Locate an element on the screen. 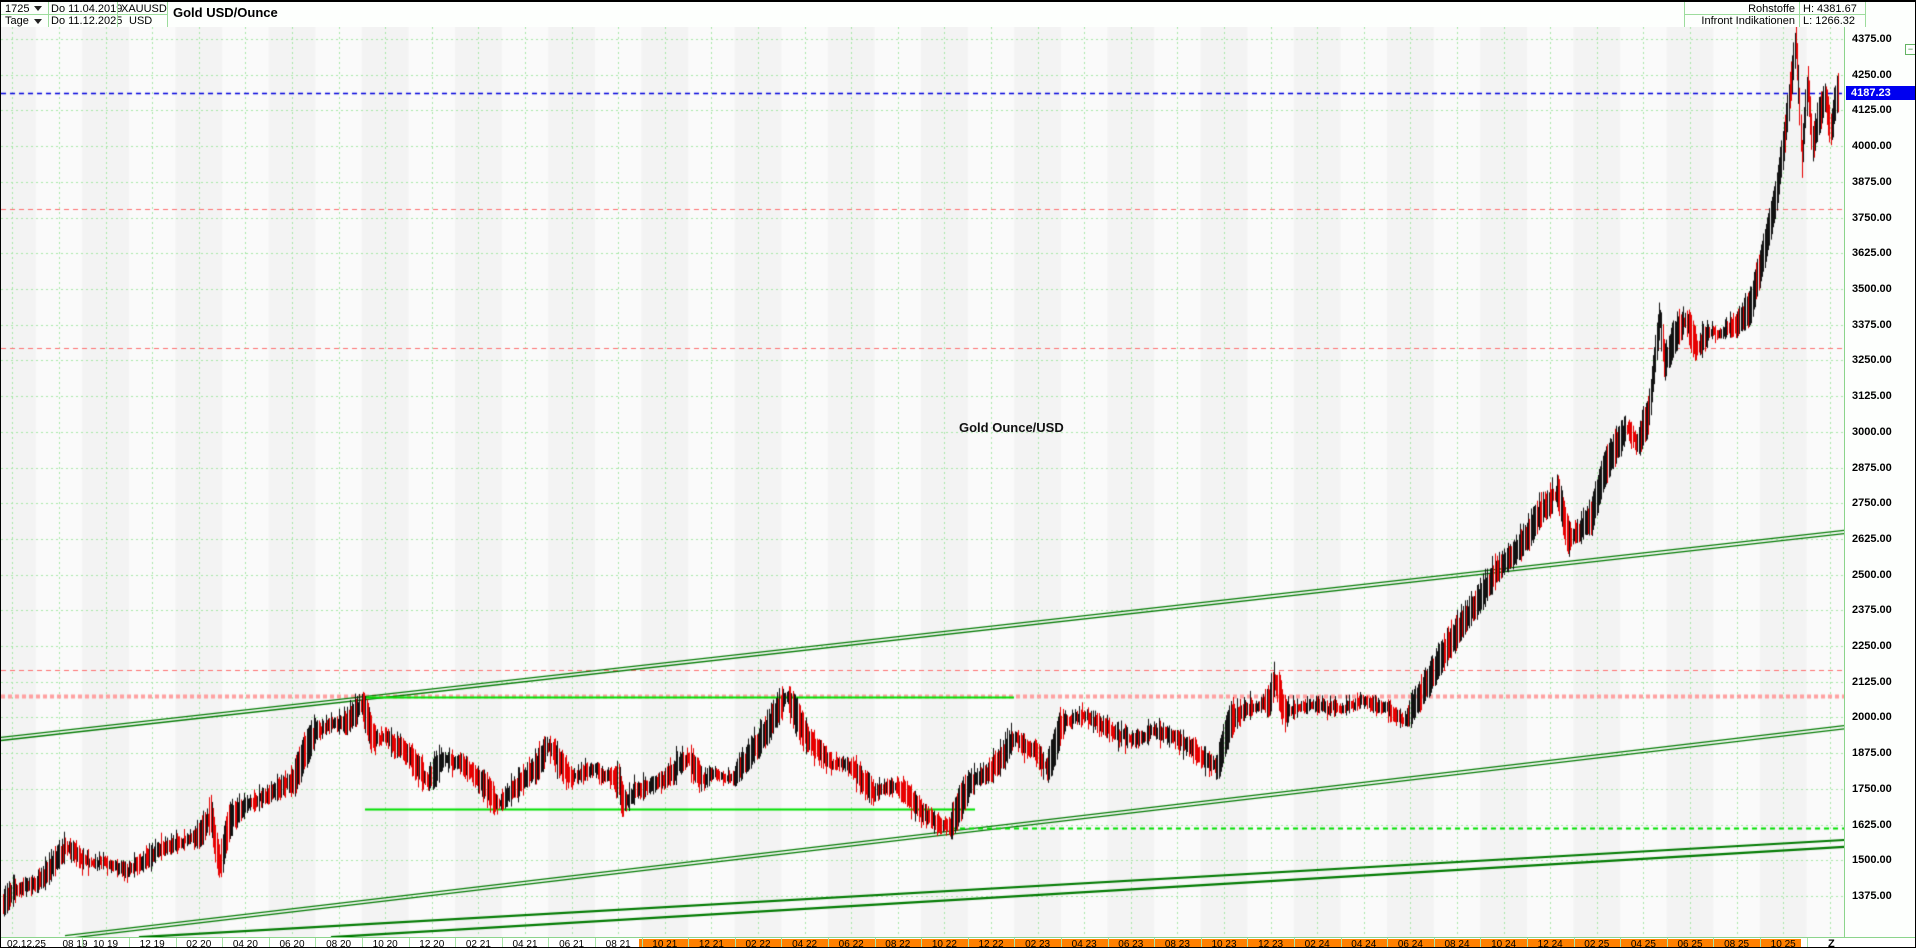  x-axis-tick: 10 20 is located at coordinates (385, 943).